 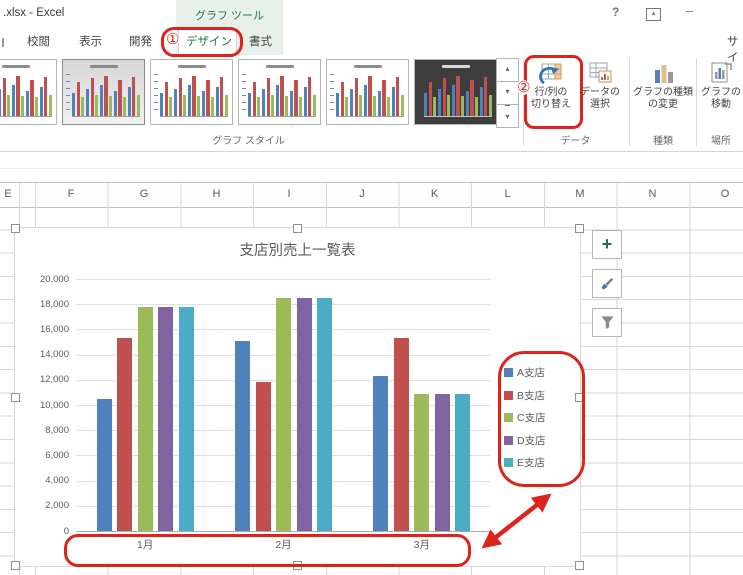 I want to click on bar-B支店-3月, so click(x=401, y=434).